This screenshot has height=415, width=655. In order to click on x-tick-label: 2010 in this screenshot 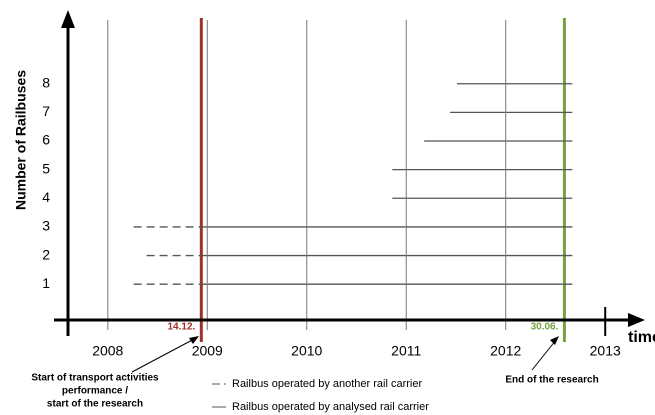, I will do `click(306, 351)`.